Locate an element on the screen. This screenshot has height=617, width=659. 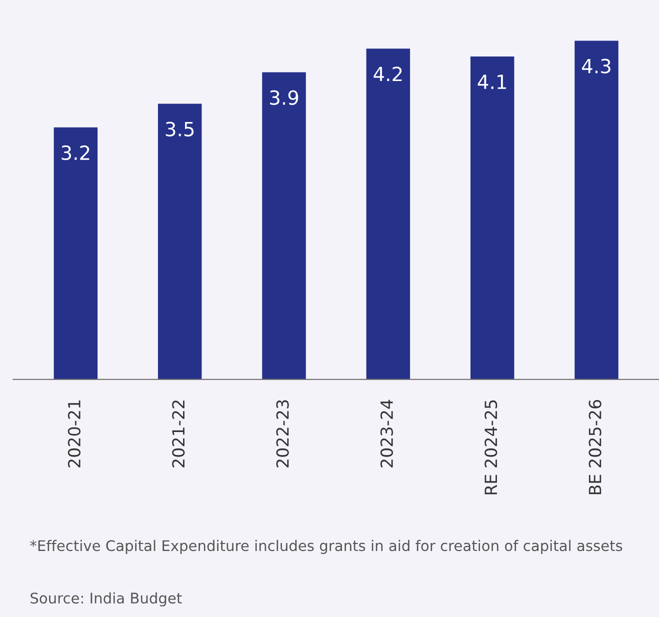
x-tick-label: 2020-21 is located at coordinates (74, 434).